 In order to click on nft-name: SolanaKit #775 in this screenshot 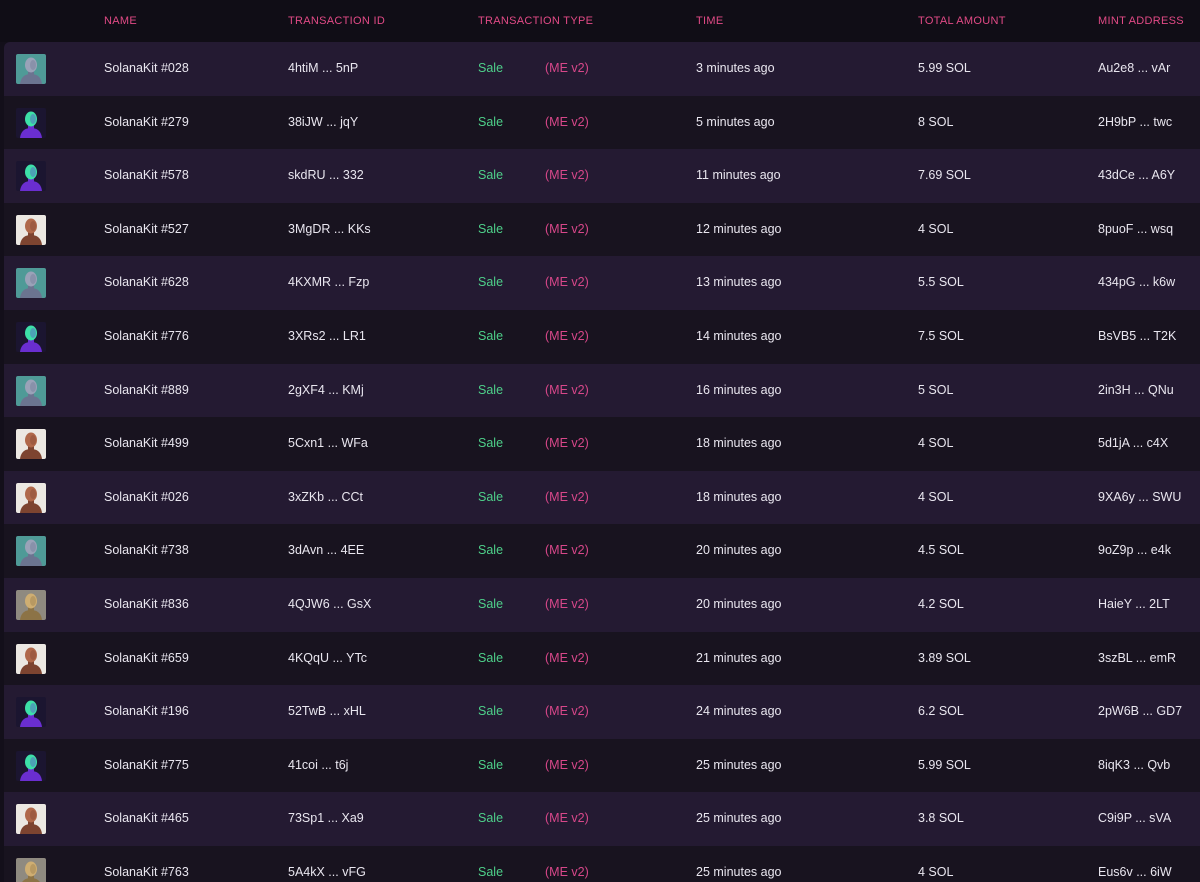, I will do `click(146, 764)`.